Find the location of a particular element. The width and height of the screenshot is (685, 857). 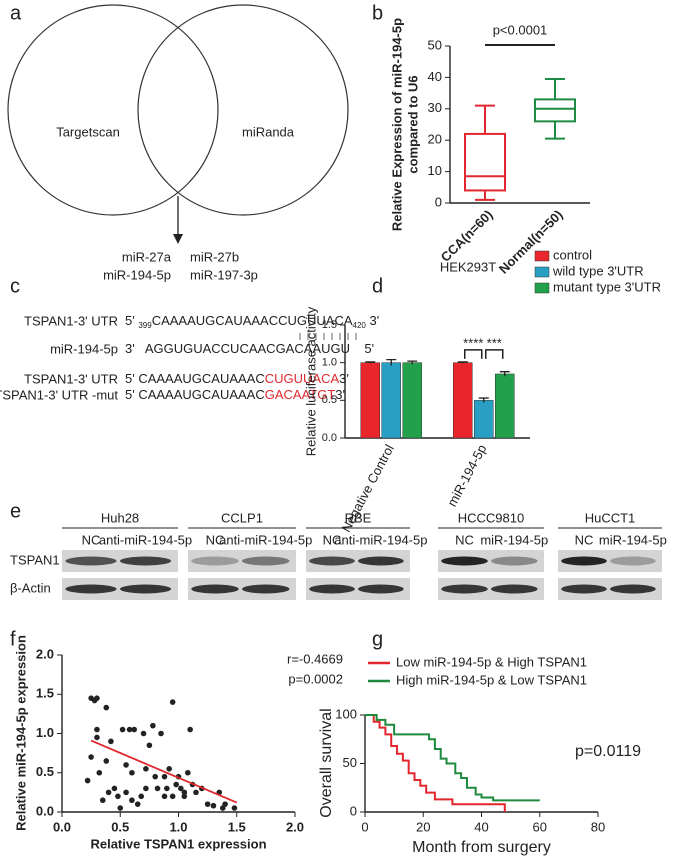

sequence-part: CAAAAUGCAUAAACCUGUUACA is located at coordinates (252, 320).